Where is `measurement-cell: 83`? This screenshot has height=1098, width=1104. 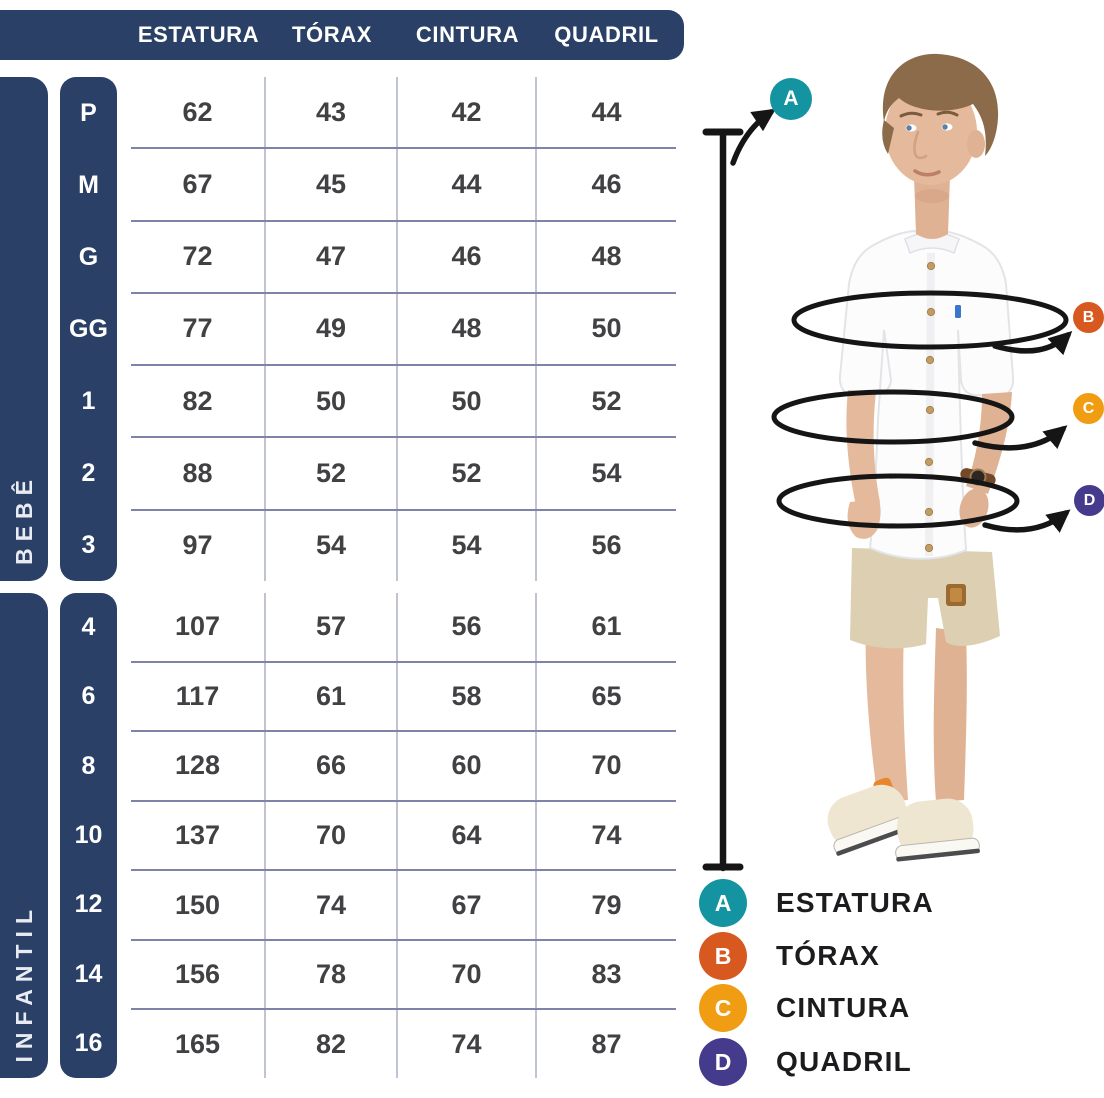 measurement-cell: 83 is located at coordinates (606, 974).